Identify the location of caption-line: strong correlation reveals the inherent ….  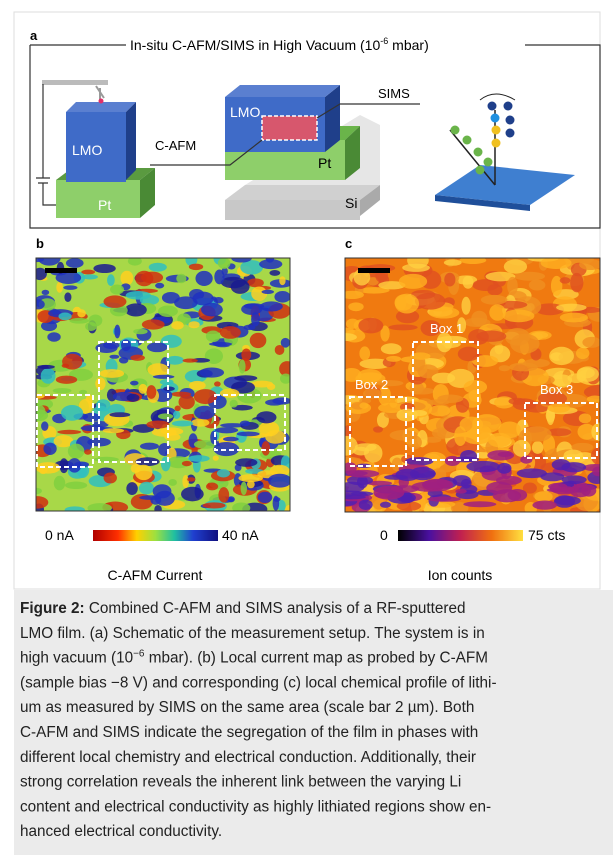
(240, 782).